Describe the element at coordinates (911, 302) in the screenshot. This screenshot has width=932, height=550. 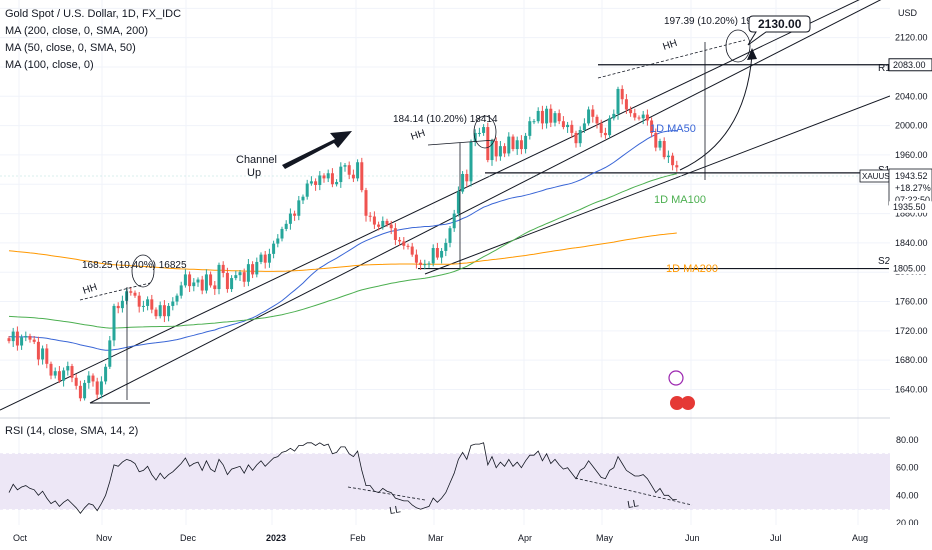
I see `price-tick: 1760.00` at that location.